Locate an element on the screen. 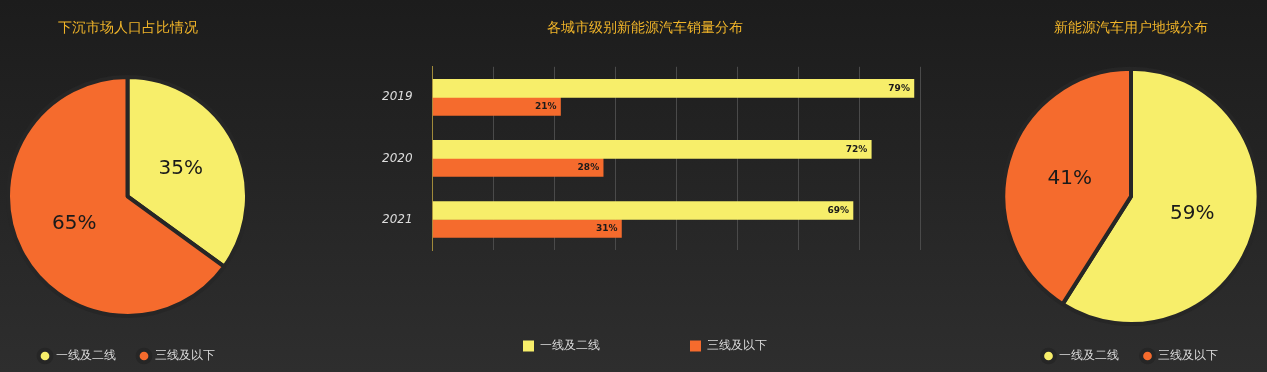 Image resolution: width=1267 pixels, height=372 pixels. chart-title: 新能源汽车用户地域分布 is located at coordinates (1131, 27).